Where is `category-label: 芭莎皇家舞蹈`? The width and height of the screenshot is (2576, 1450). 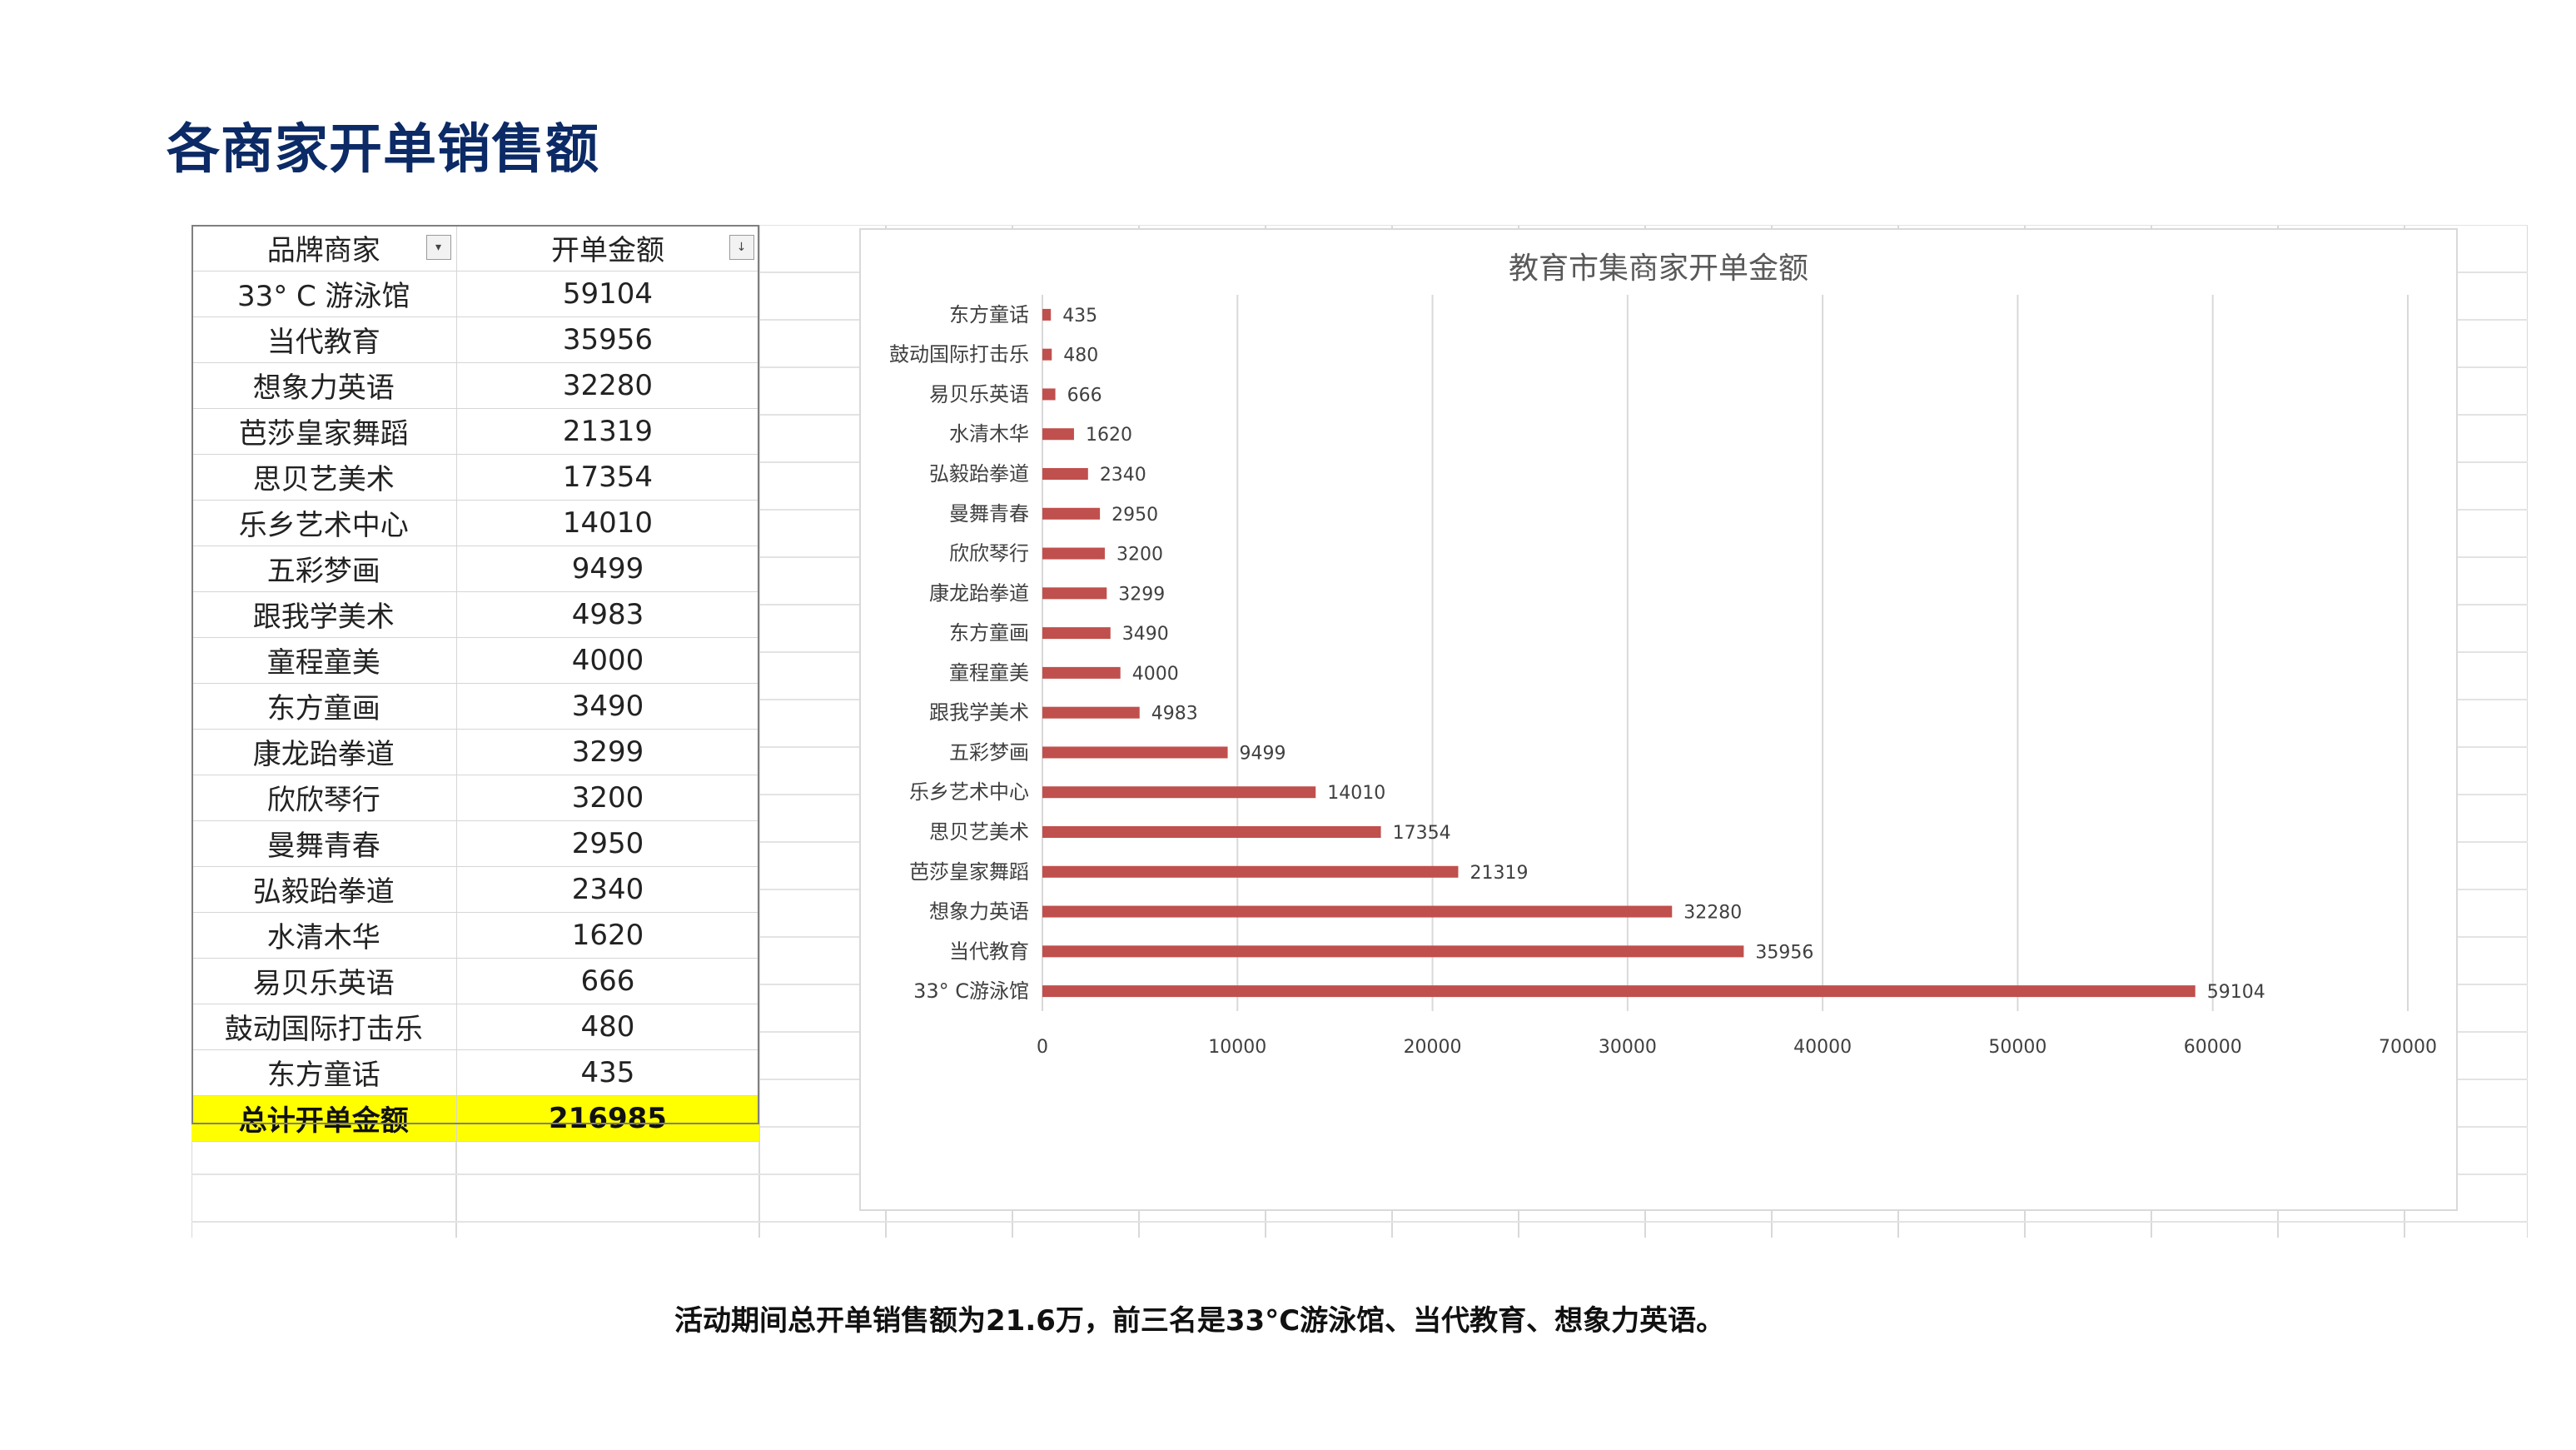
category-label: 芭莎皇家舞蹈 is located at coordinates (969, 872).